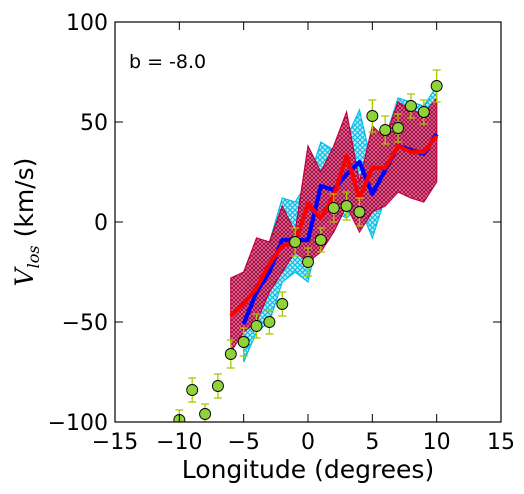 Image resolution: width=524 pixels, height=494 pixels. I want to click on x-tick-label: 15, so click(501, 442).